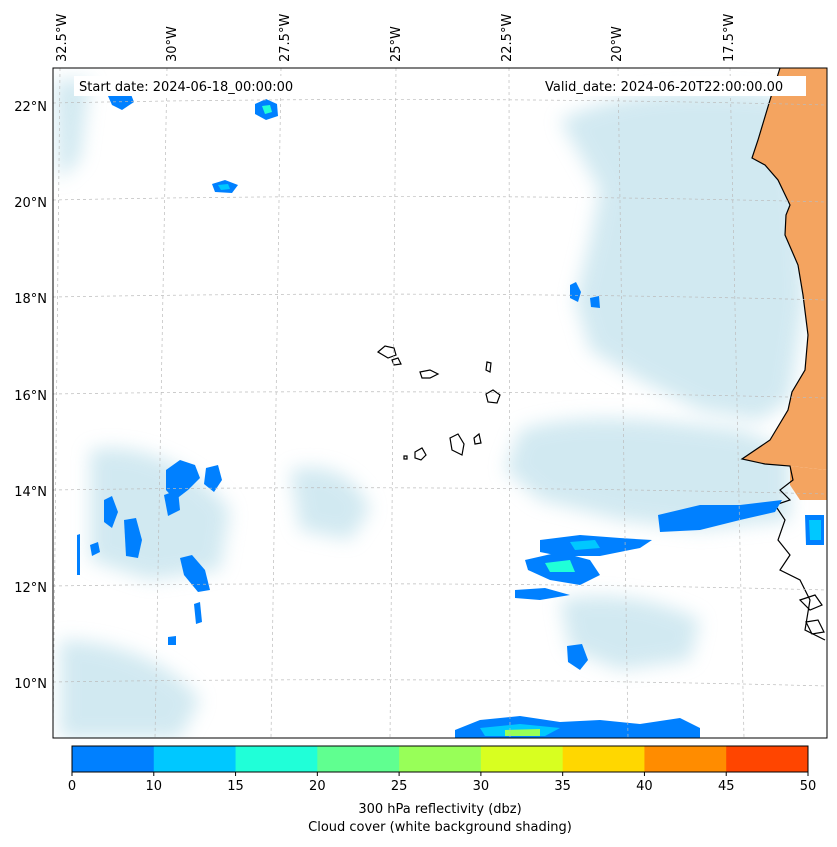 The height and width of the screenshot is (847, 837). Describe the element at coordinates (509, 403) in the screenshot. I see `meridian-22-5w` at that location.